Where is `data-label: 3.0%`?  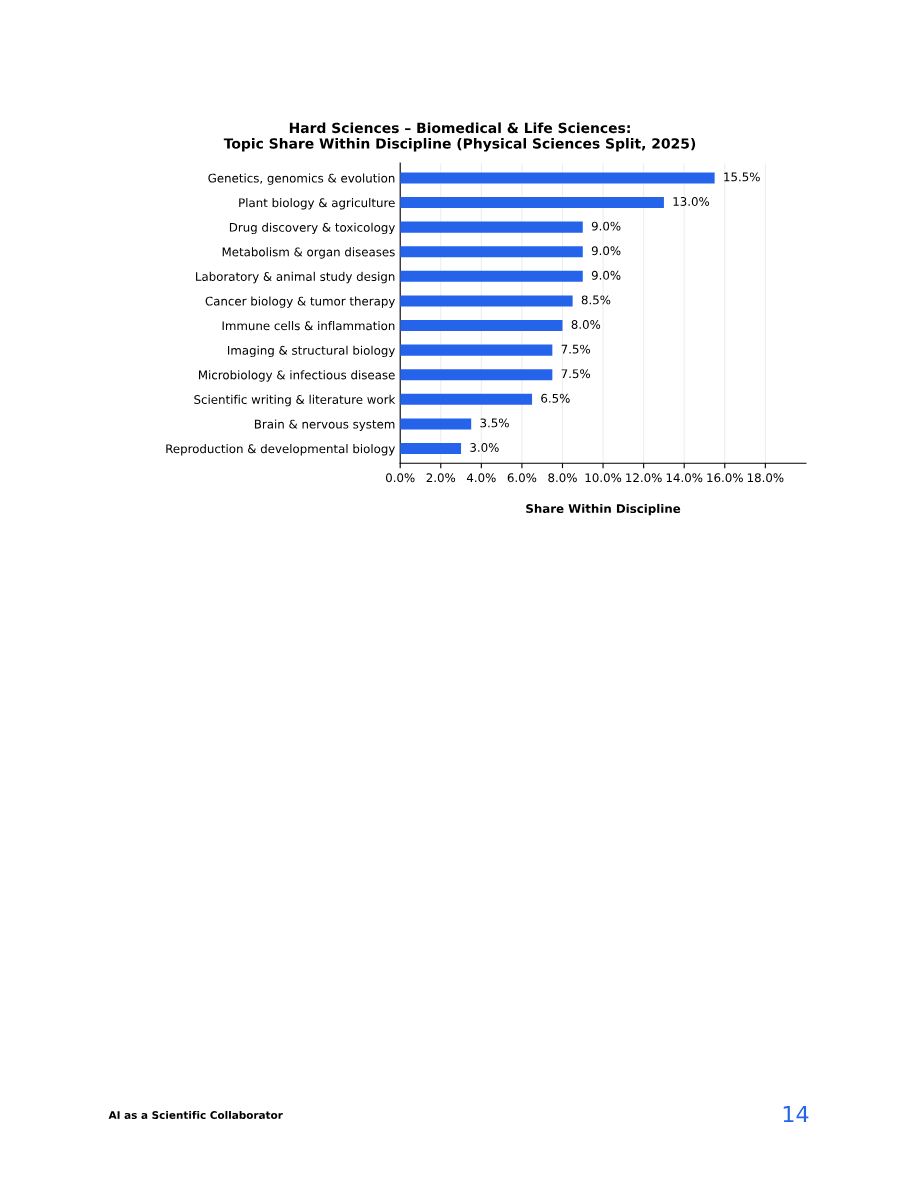 data-label: 3.0% is located at coordinates (484, 447).